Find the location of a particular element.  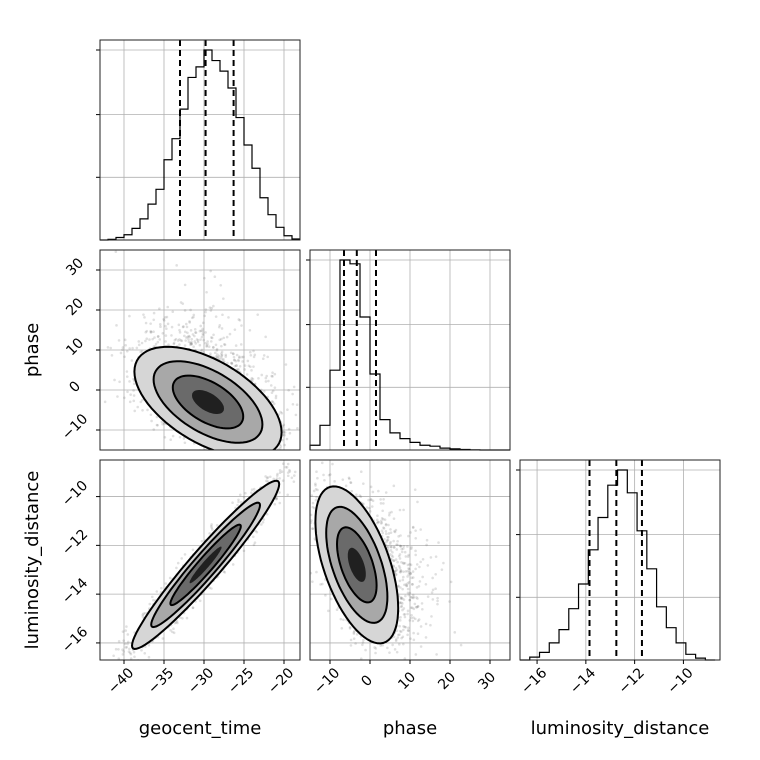

hist-frame-geocent_time is located at coordinates (200, 140).